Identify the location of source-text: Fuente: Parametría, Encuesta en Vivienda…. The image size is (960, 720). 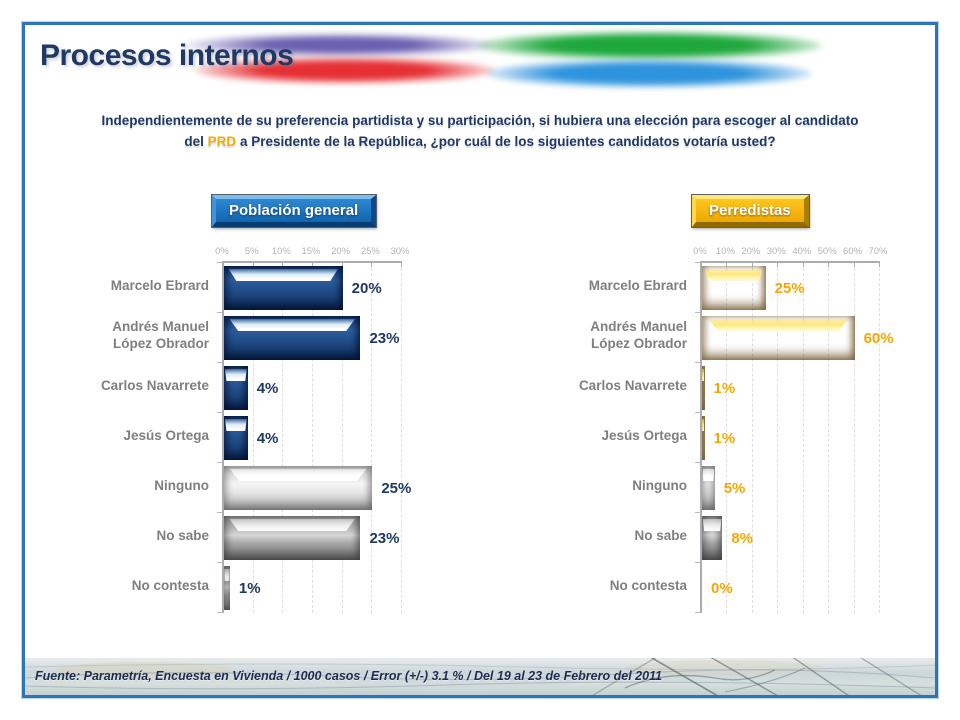
(349, 676).